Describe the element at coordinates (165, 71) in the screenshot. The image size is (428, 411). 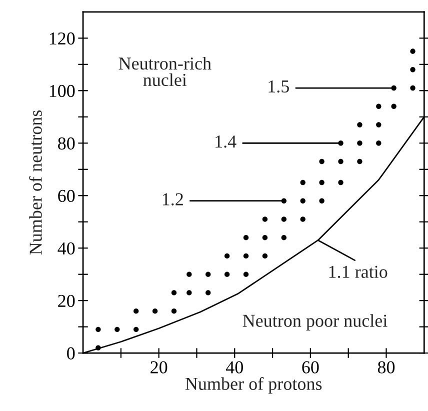
I see `annotation: Neutron-rich nuclei` at that location.